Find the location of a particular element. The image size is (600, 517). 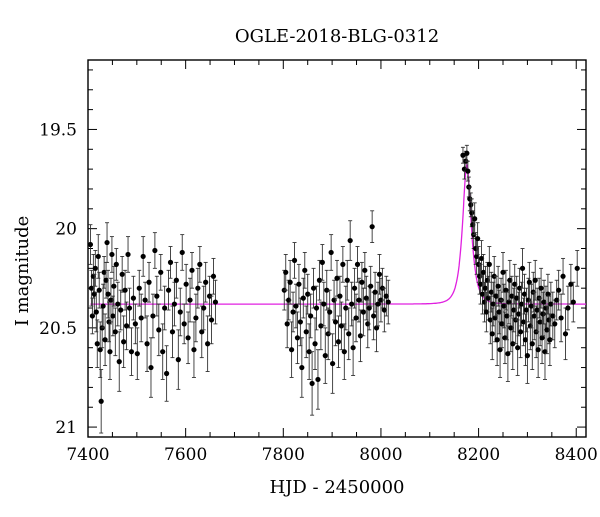

x-tick-label: 8000 is located at coordinates (380, 455).